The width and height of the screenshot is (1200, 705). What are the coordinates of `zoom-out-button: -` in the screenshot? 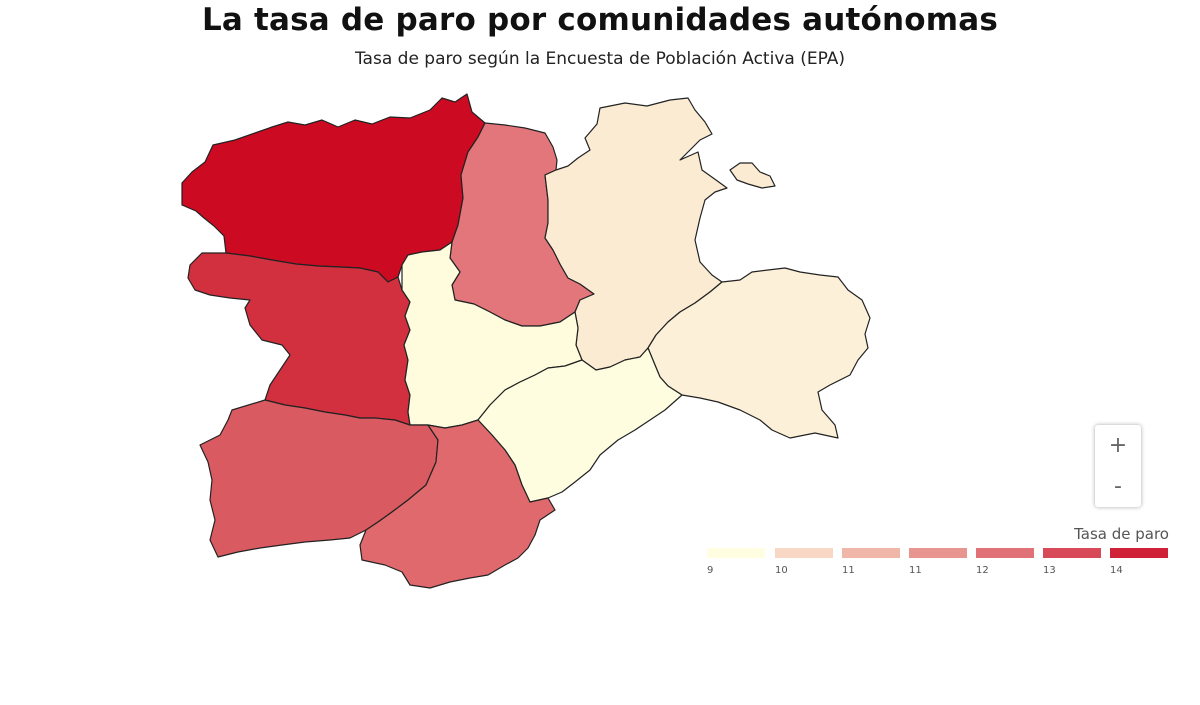 It's located at (1118, 486).